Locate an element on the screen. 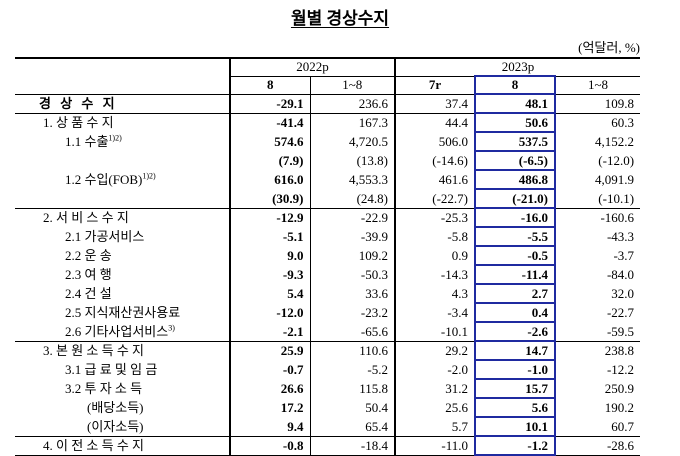  row-label-text: 4. 이 전 소 득 수 지 is located at coordinates (94, 445).